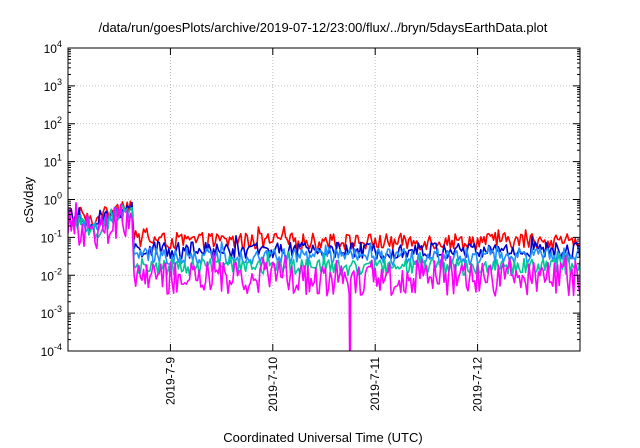 The width and height of the screenshot is (640, 448). I want to click on y-axis-title: cSv/day, so click(28, 199).